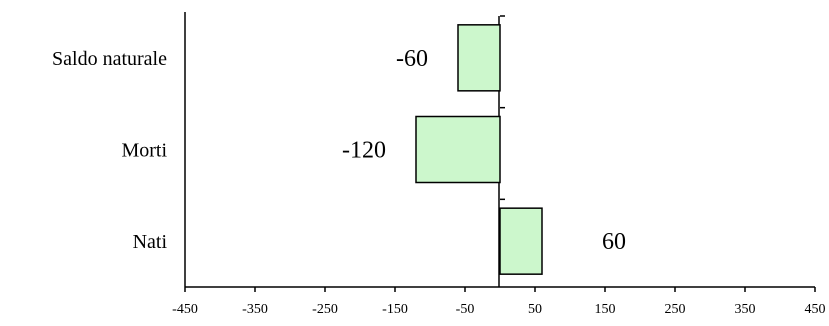 This screenshot has width=829, height=326. I want to click on category-label: Morti, so click(144, 151).